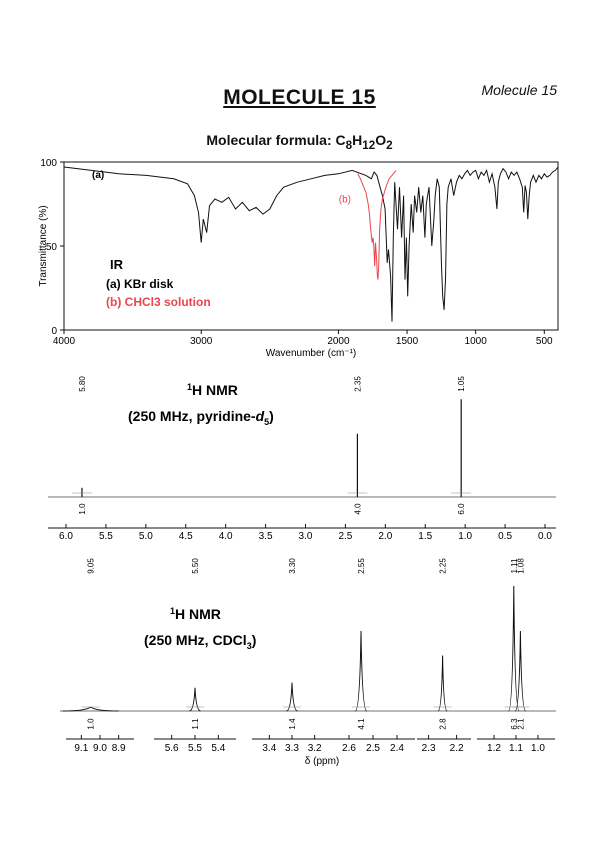 The width and height of the screenshot is (599, 848). I want to click on nmr1-conditions: (250 MHz, pyridine-d5), so click(201, 417).